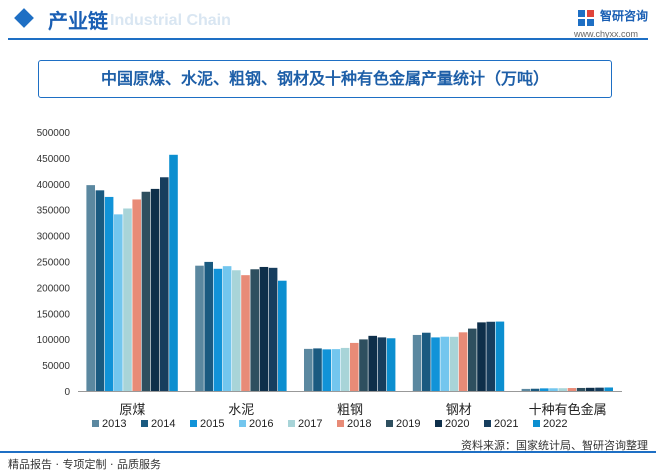 The width and height of the screenshot is (656, 476). What do you see at coordinates (242, 423) in the screenshot?
I see `legend-swatch-2016` at bounding box center [242, 423].